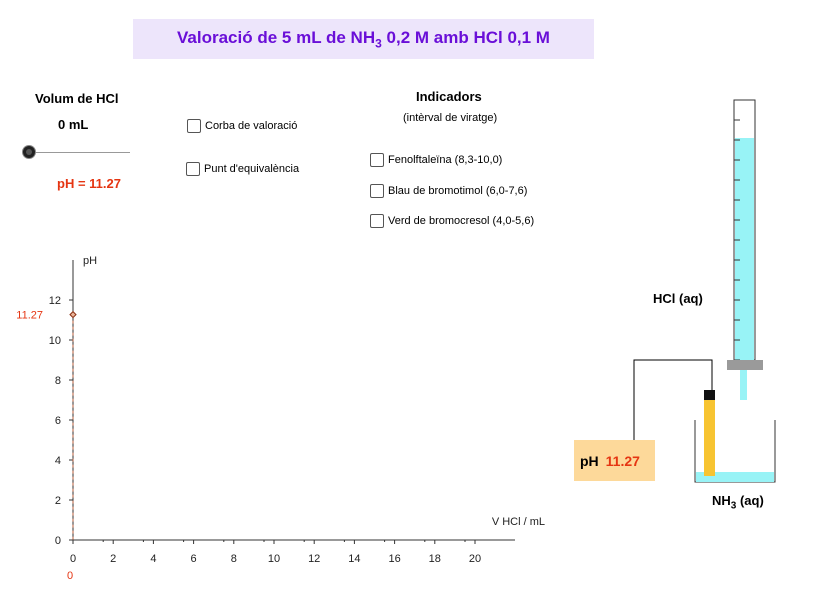 The height and width of the screenshot is (600, 816). What do you see at coordinates (194, 559) in the screenshot?
I see `x-tick-label: 6` at bounding box center [194, 559].